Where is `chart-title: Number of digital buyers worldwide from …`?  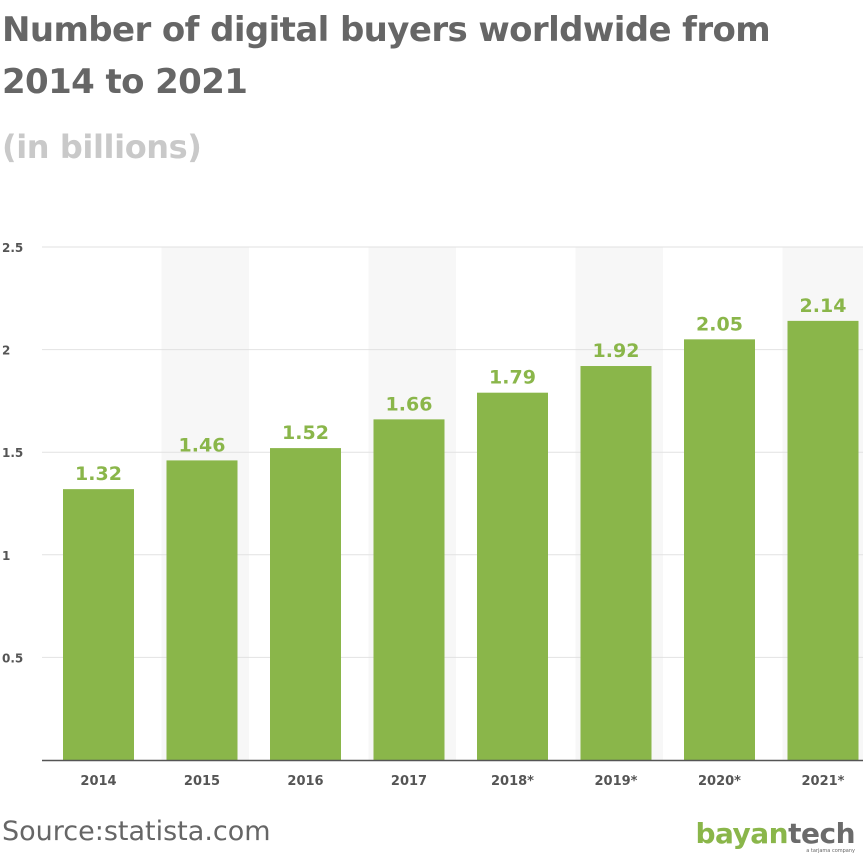
chart-title: Number of digital buyers worldwide from … is located at coordinates (386, 56).